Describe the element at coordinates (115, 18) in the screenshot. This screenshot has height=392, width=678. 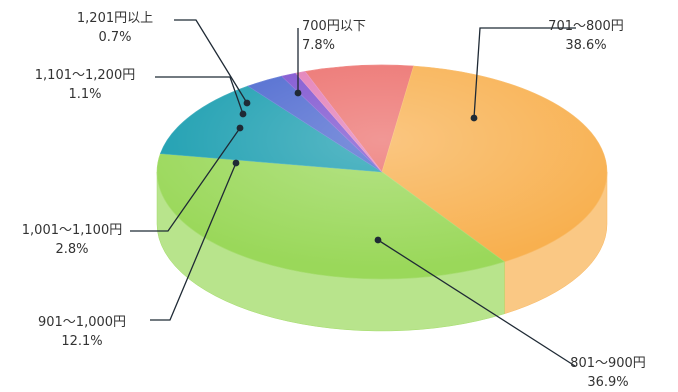
I see `label-name-1,201円以上: 1,201円以上` at that location.